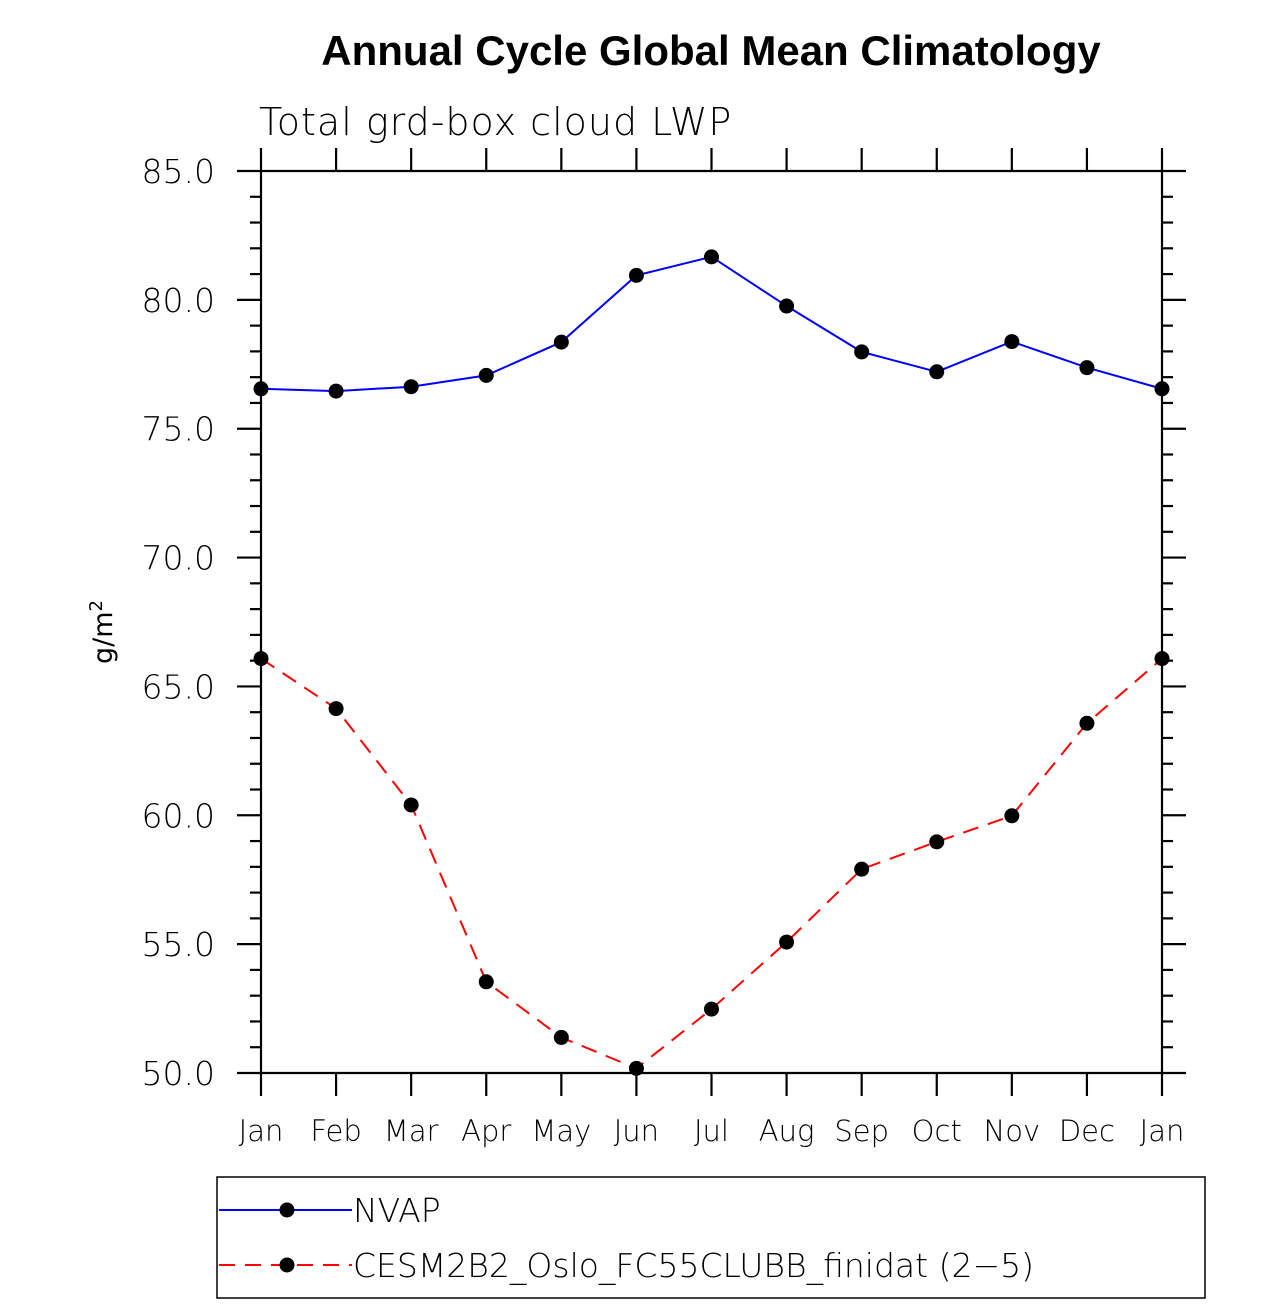  Describe the element at coordinates (178, 686) in the screenshot. I see `y-tick-label: 65.0` at that location.